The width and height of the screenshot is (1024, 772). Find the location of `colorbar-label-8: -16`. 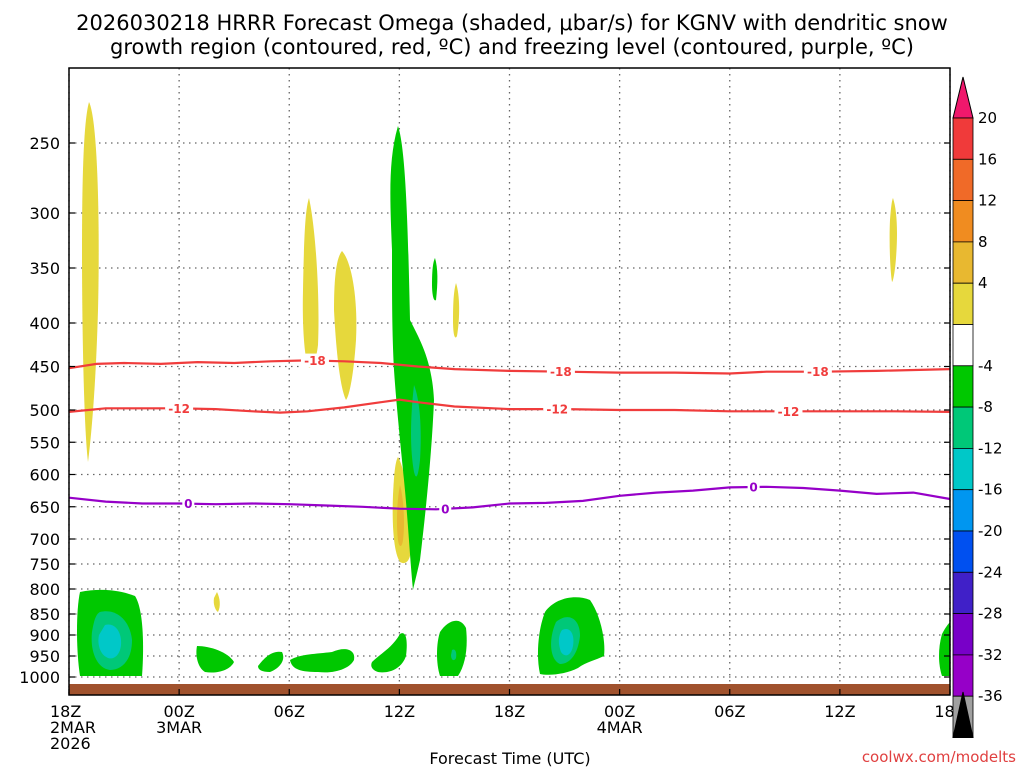

colorbar-label-8: -16 is located at coordinates (990, 490).